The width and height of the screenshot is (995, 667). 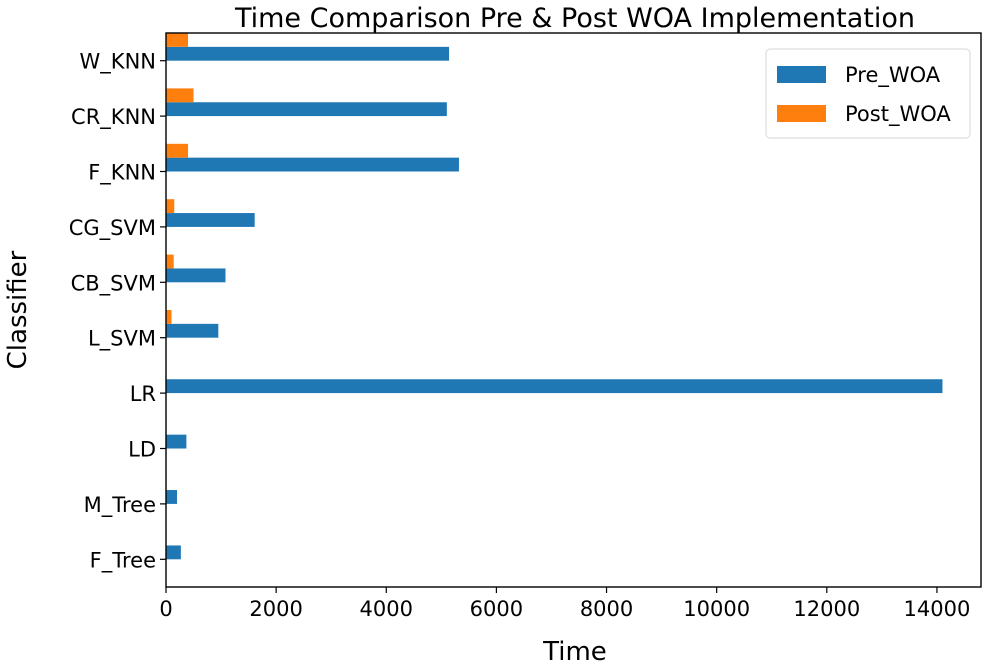 I want to click on legend-label-pre-woa: Pre_WOA, so click(x=893, y=75).